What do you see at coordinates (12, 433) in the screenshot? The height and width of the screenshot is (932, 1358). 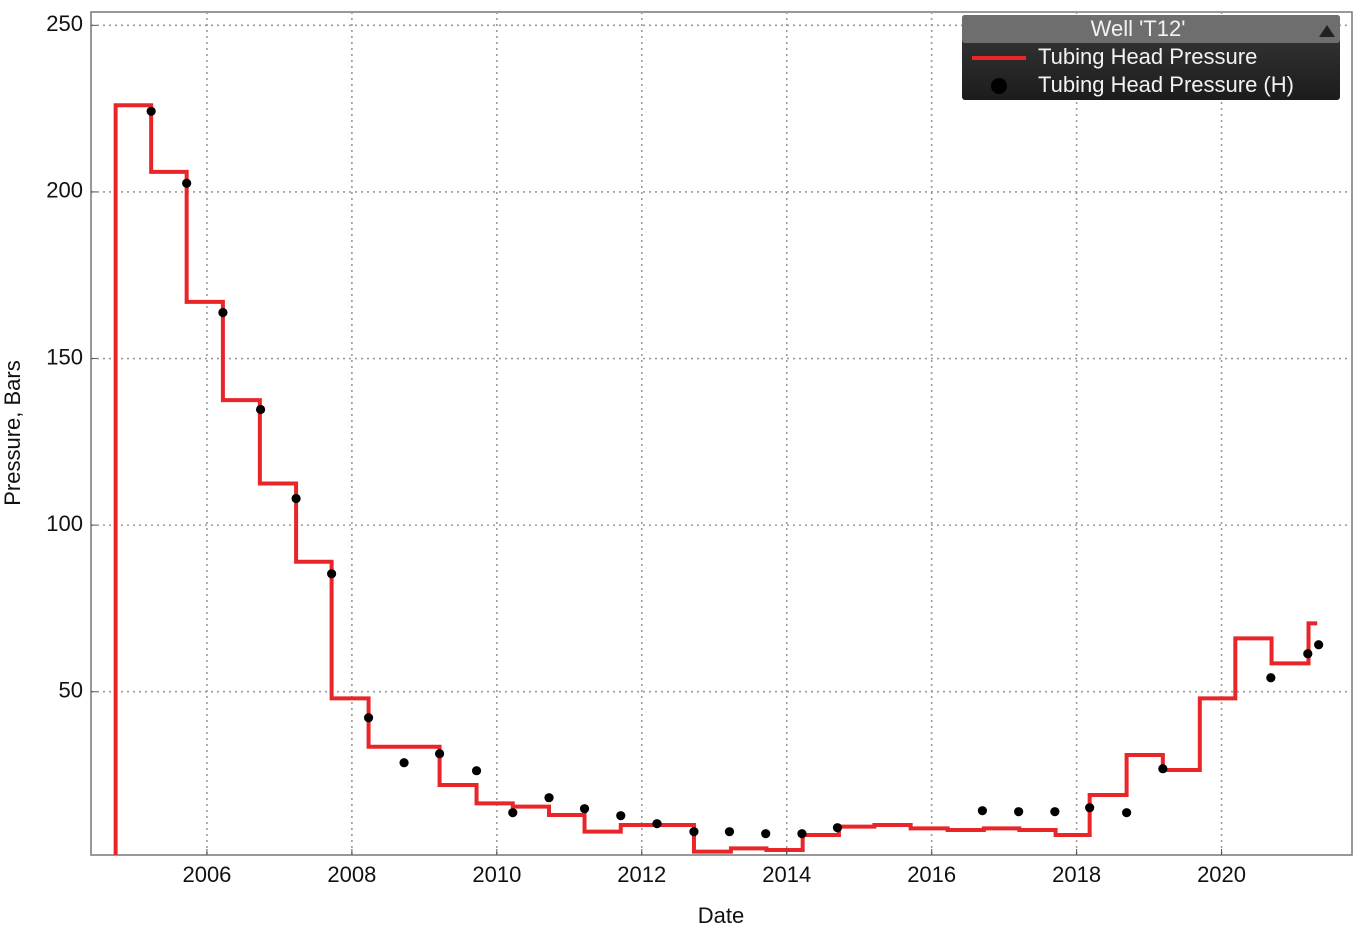 I see `y-axis-label: Pressure, Bars` at bounding box center [12, 433].